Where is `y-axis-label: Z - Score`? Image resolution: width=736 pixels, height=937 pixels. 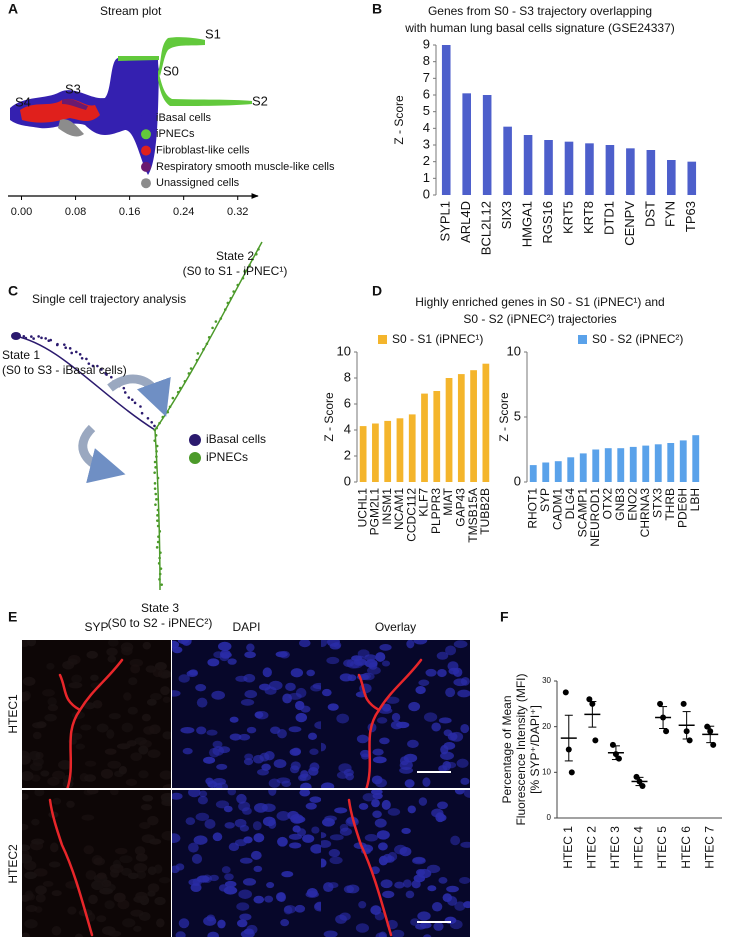 y-axis-label: Z - Score is located at coordinates (329, 417).